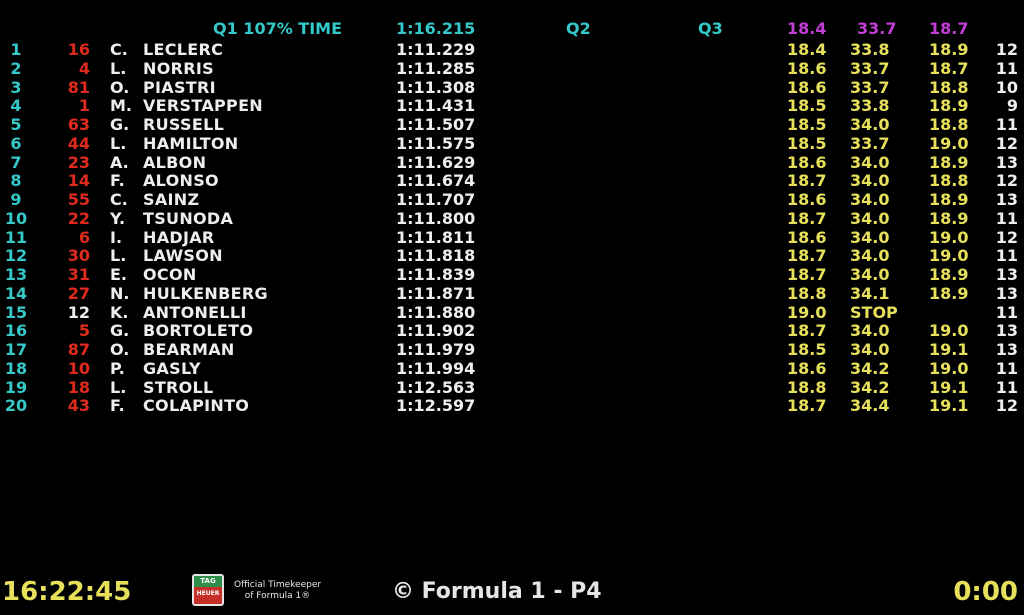  What do you see at coordinates (188, 218) in the screenshot?
I see `driver-name: TSUNODA` at bounding box center [188, 218].